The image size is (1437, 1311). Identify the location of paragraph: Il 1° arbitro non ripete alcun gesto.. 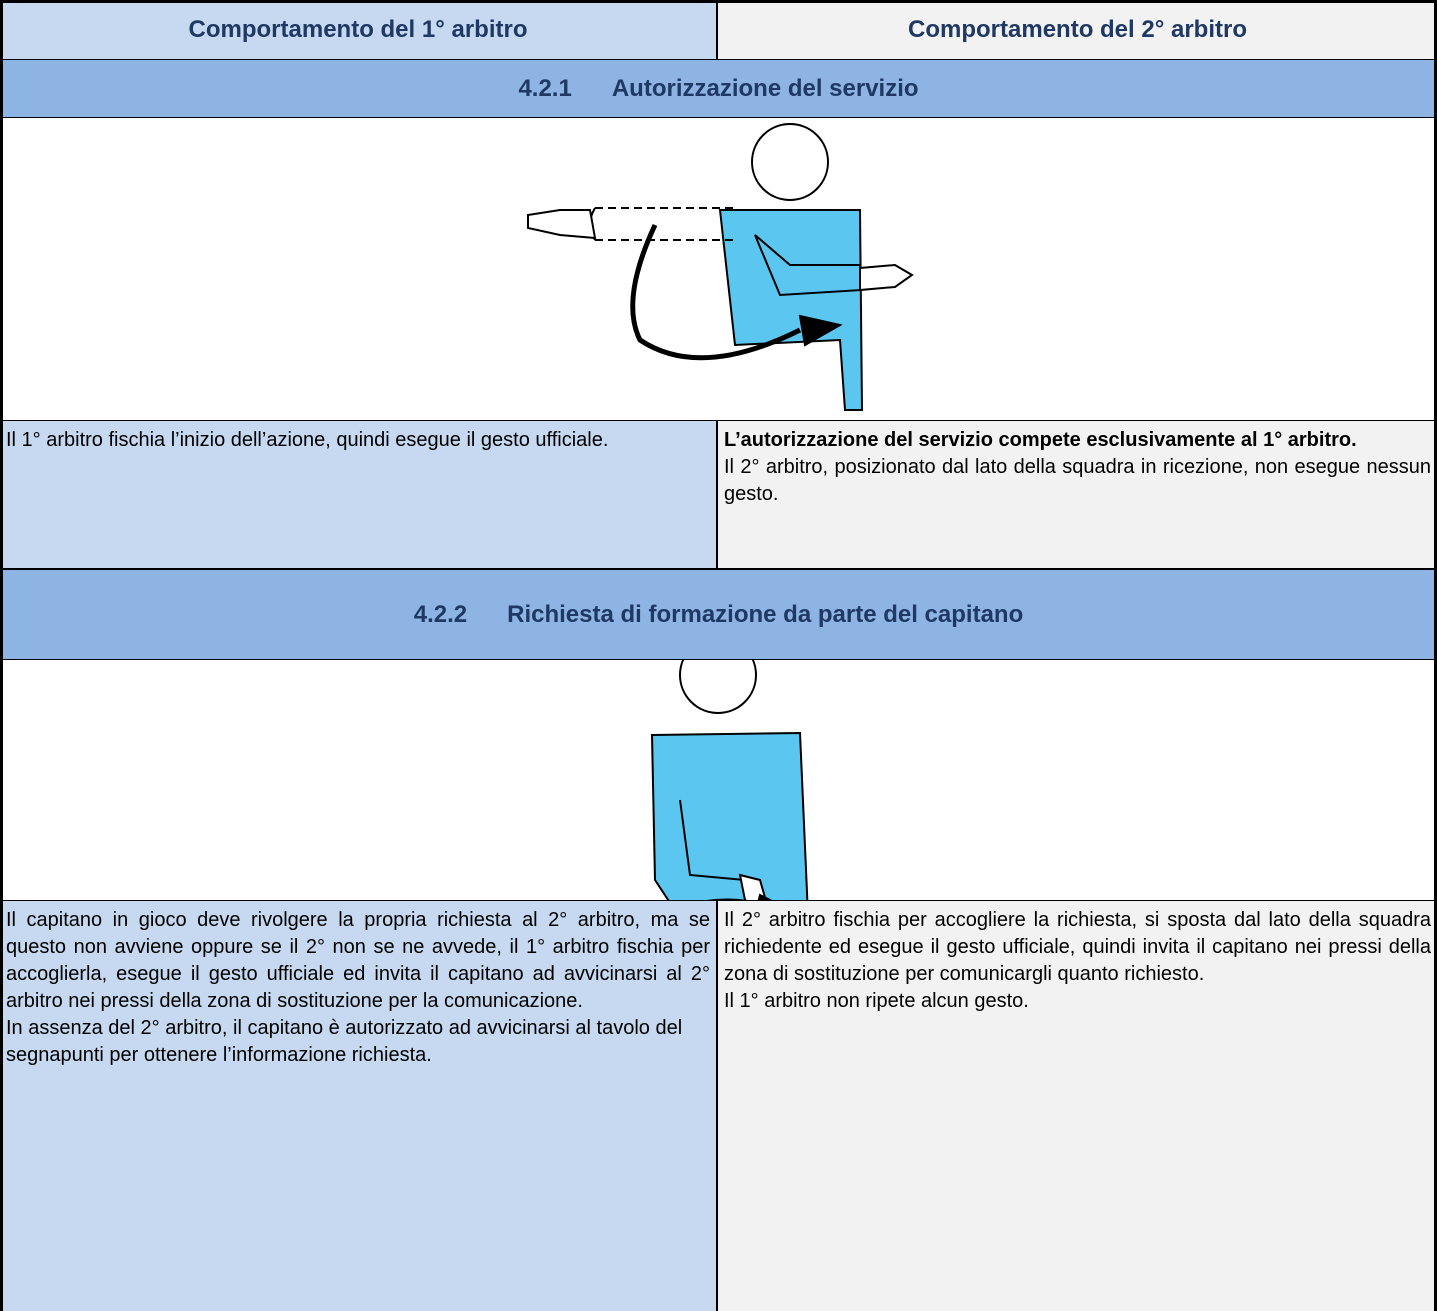
(876, 1001).